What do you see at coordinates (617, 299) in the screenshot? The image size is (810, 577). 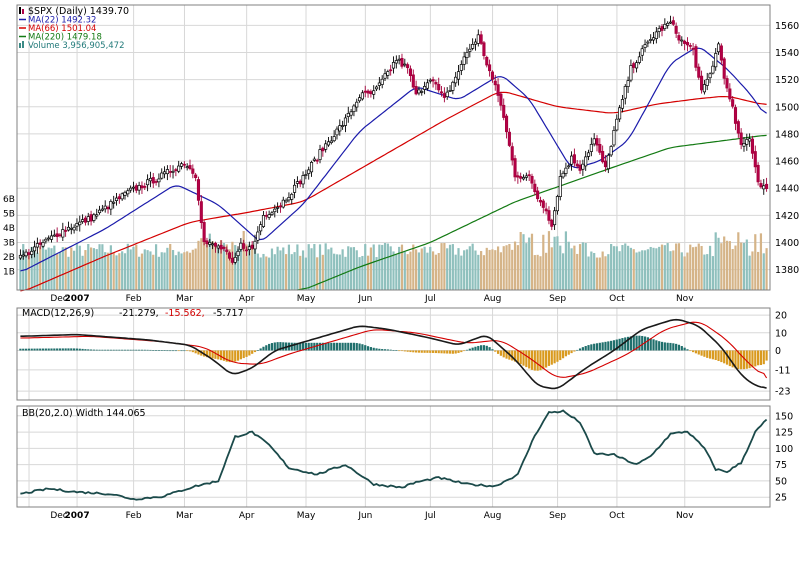 I see `x-month-label: Oct` at bounding box center [617, 299].